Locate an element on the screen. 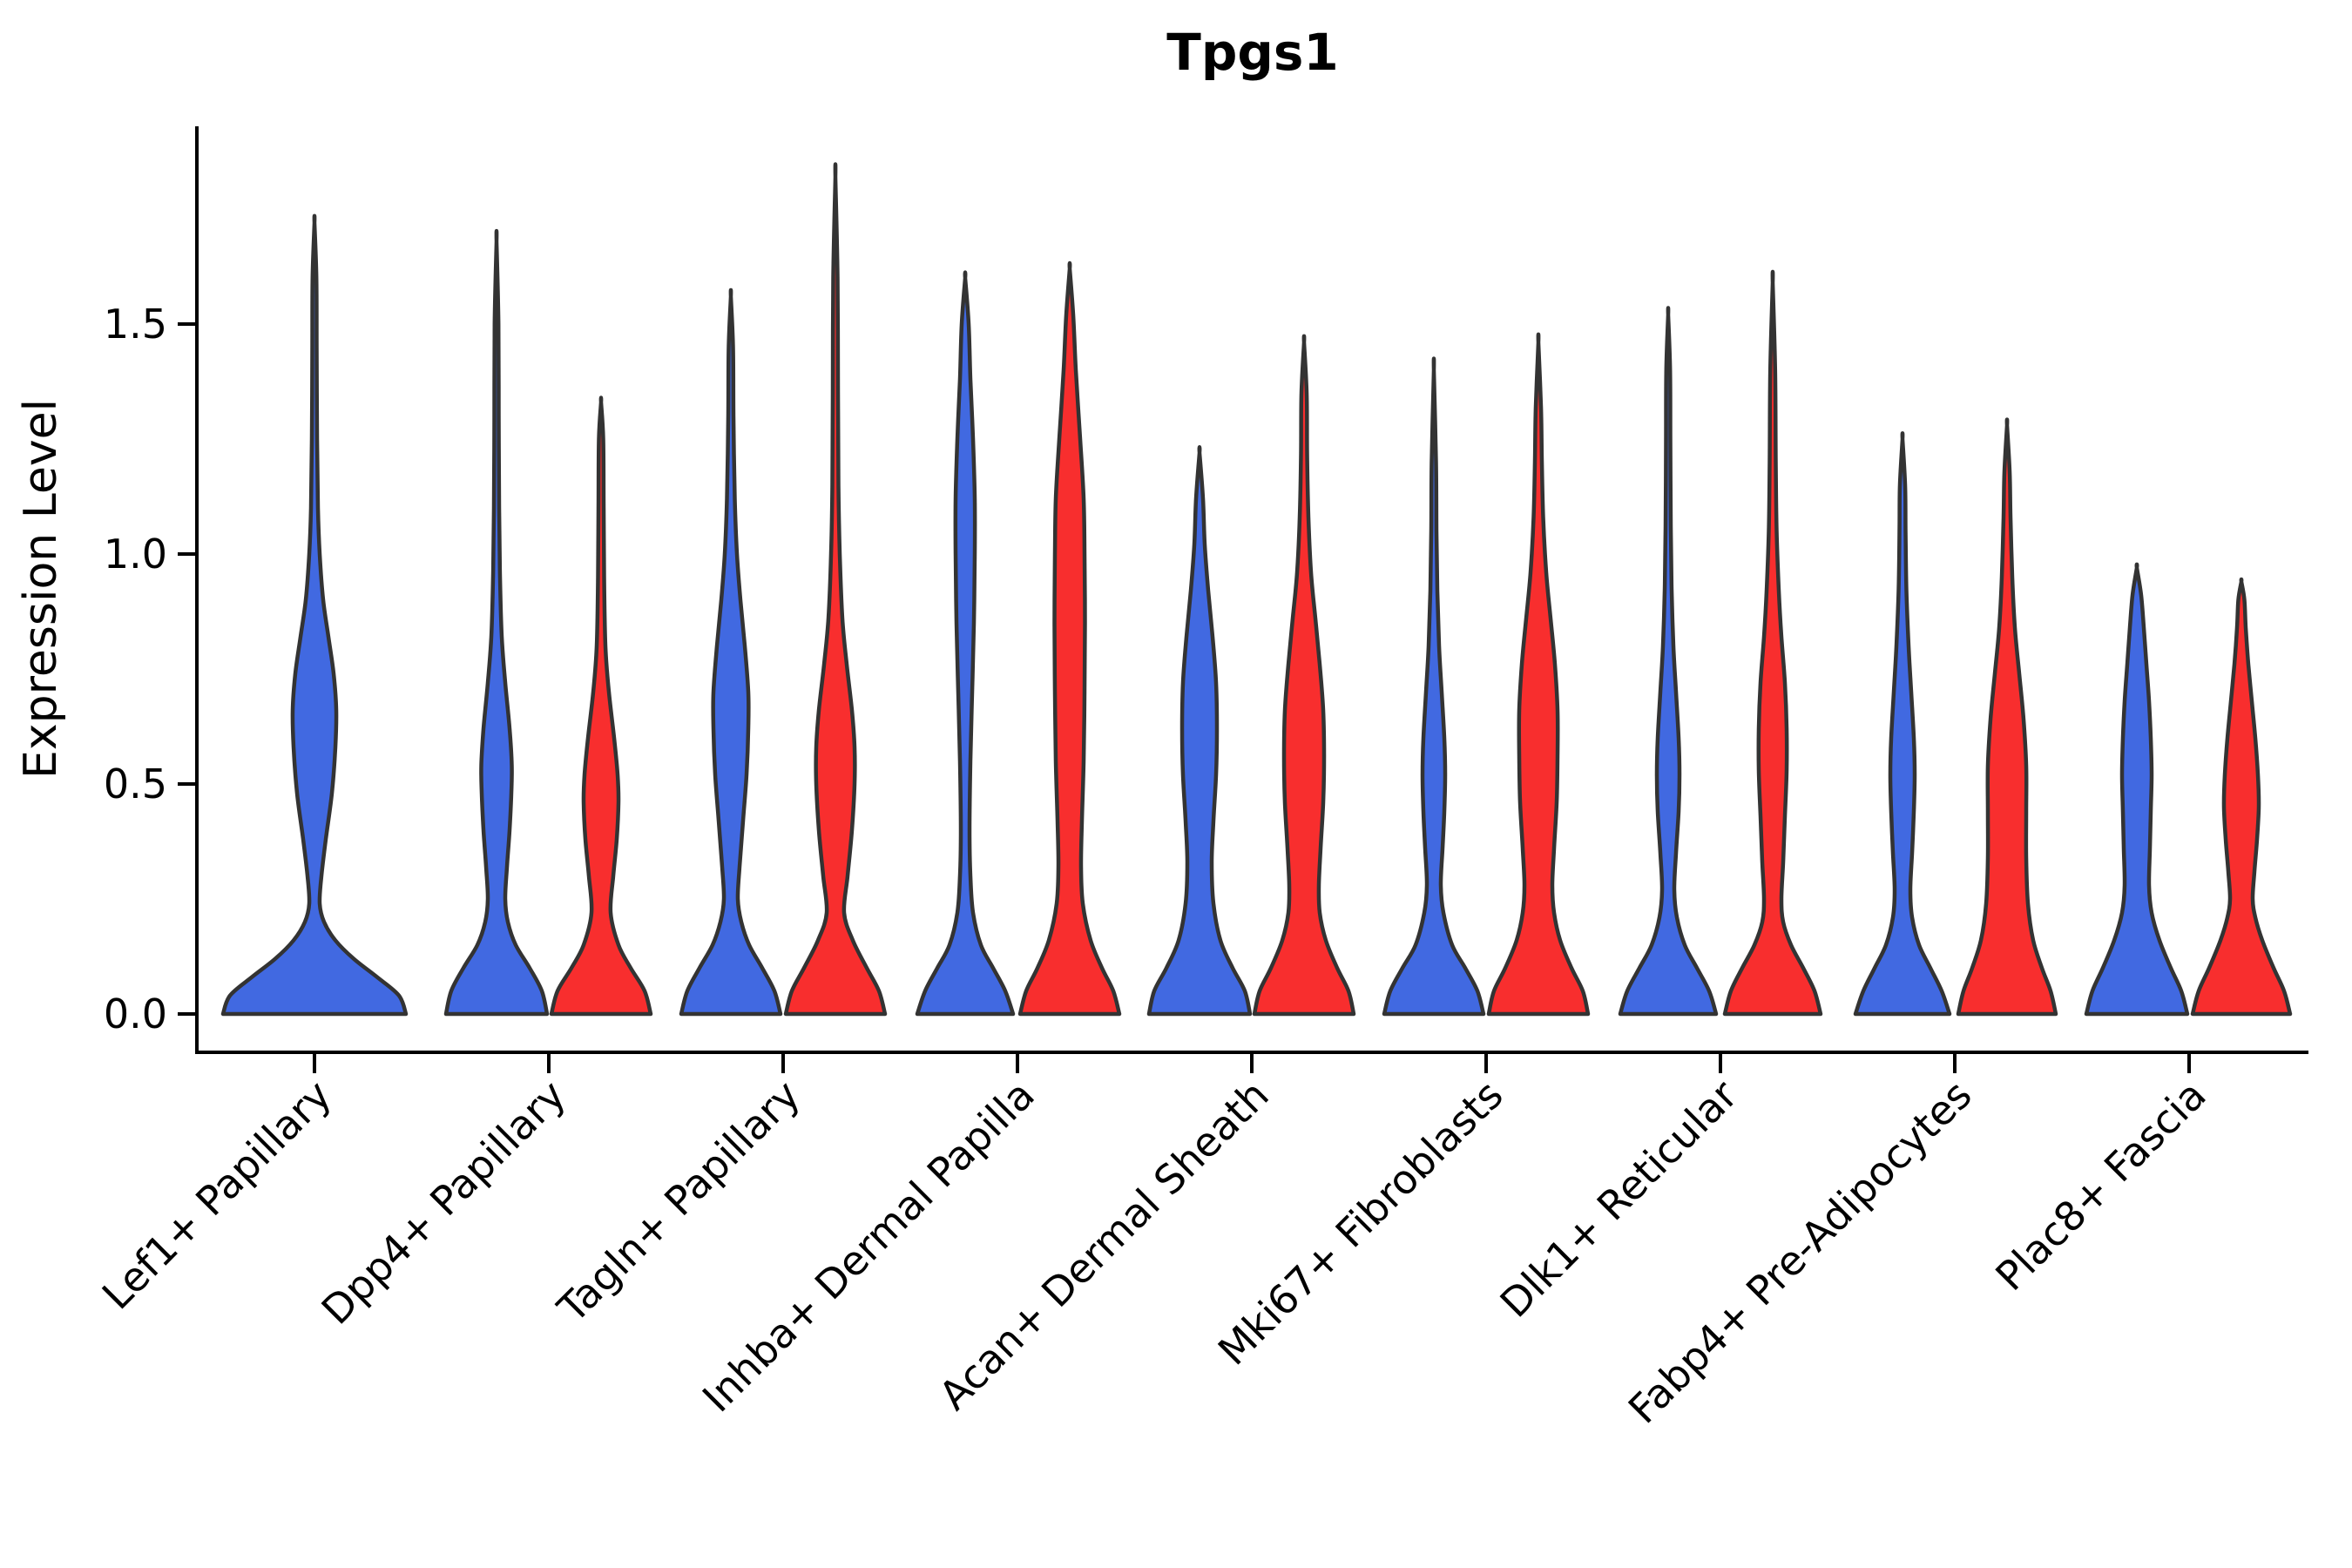 This screenshot has width=2352, height=1568. x-tick-label-1: Dpp4+ Papillary is located at coordinates (444, 1202).